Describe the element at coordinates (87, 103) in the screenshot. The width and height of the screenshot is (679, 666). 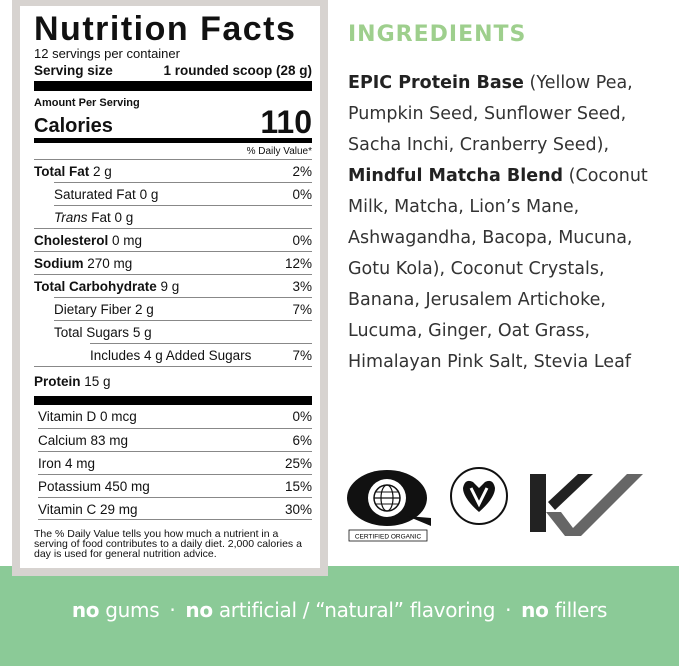
I see `amount-per-serving: Amount Per Serving` at that location.